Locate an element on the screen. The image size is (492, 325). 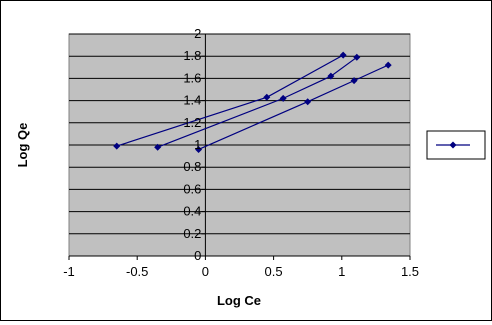
y-tick-label: 1.2 is located at coordinates (192, 122).